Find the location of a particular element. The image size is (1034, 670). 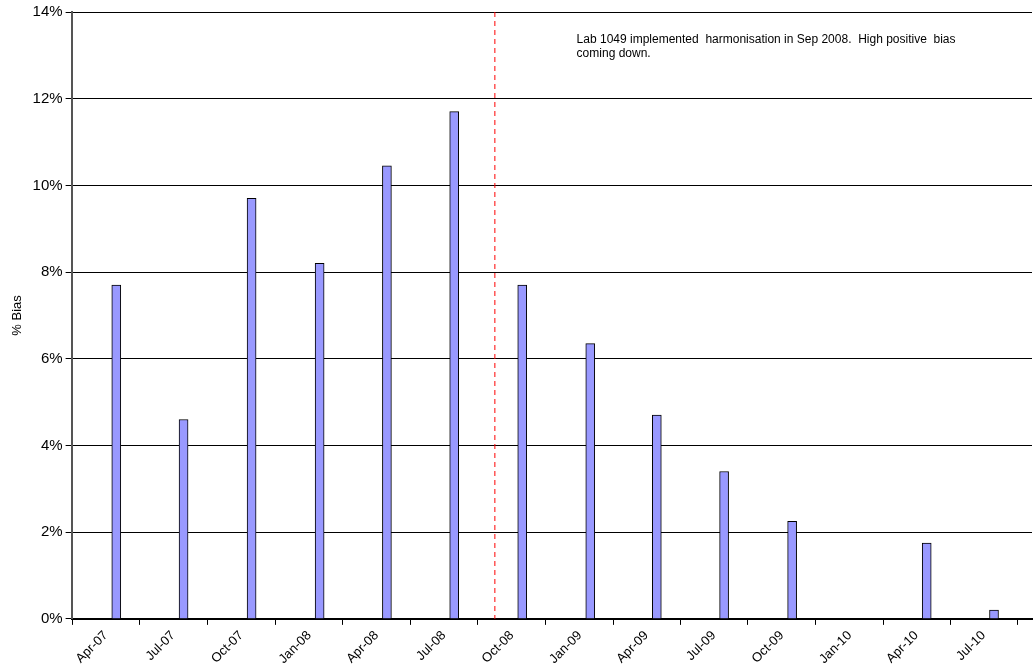

y-axis-title: % Bias is located at coordinates (17, 315).